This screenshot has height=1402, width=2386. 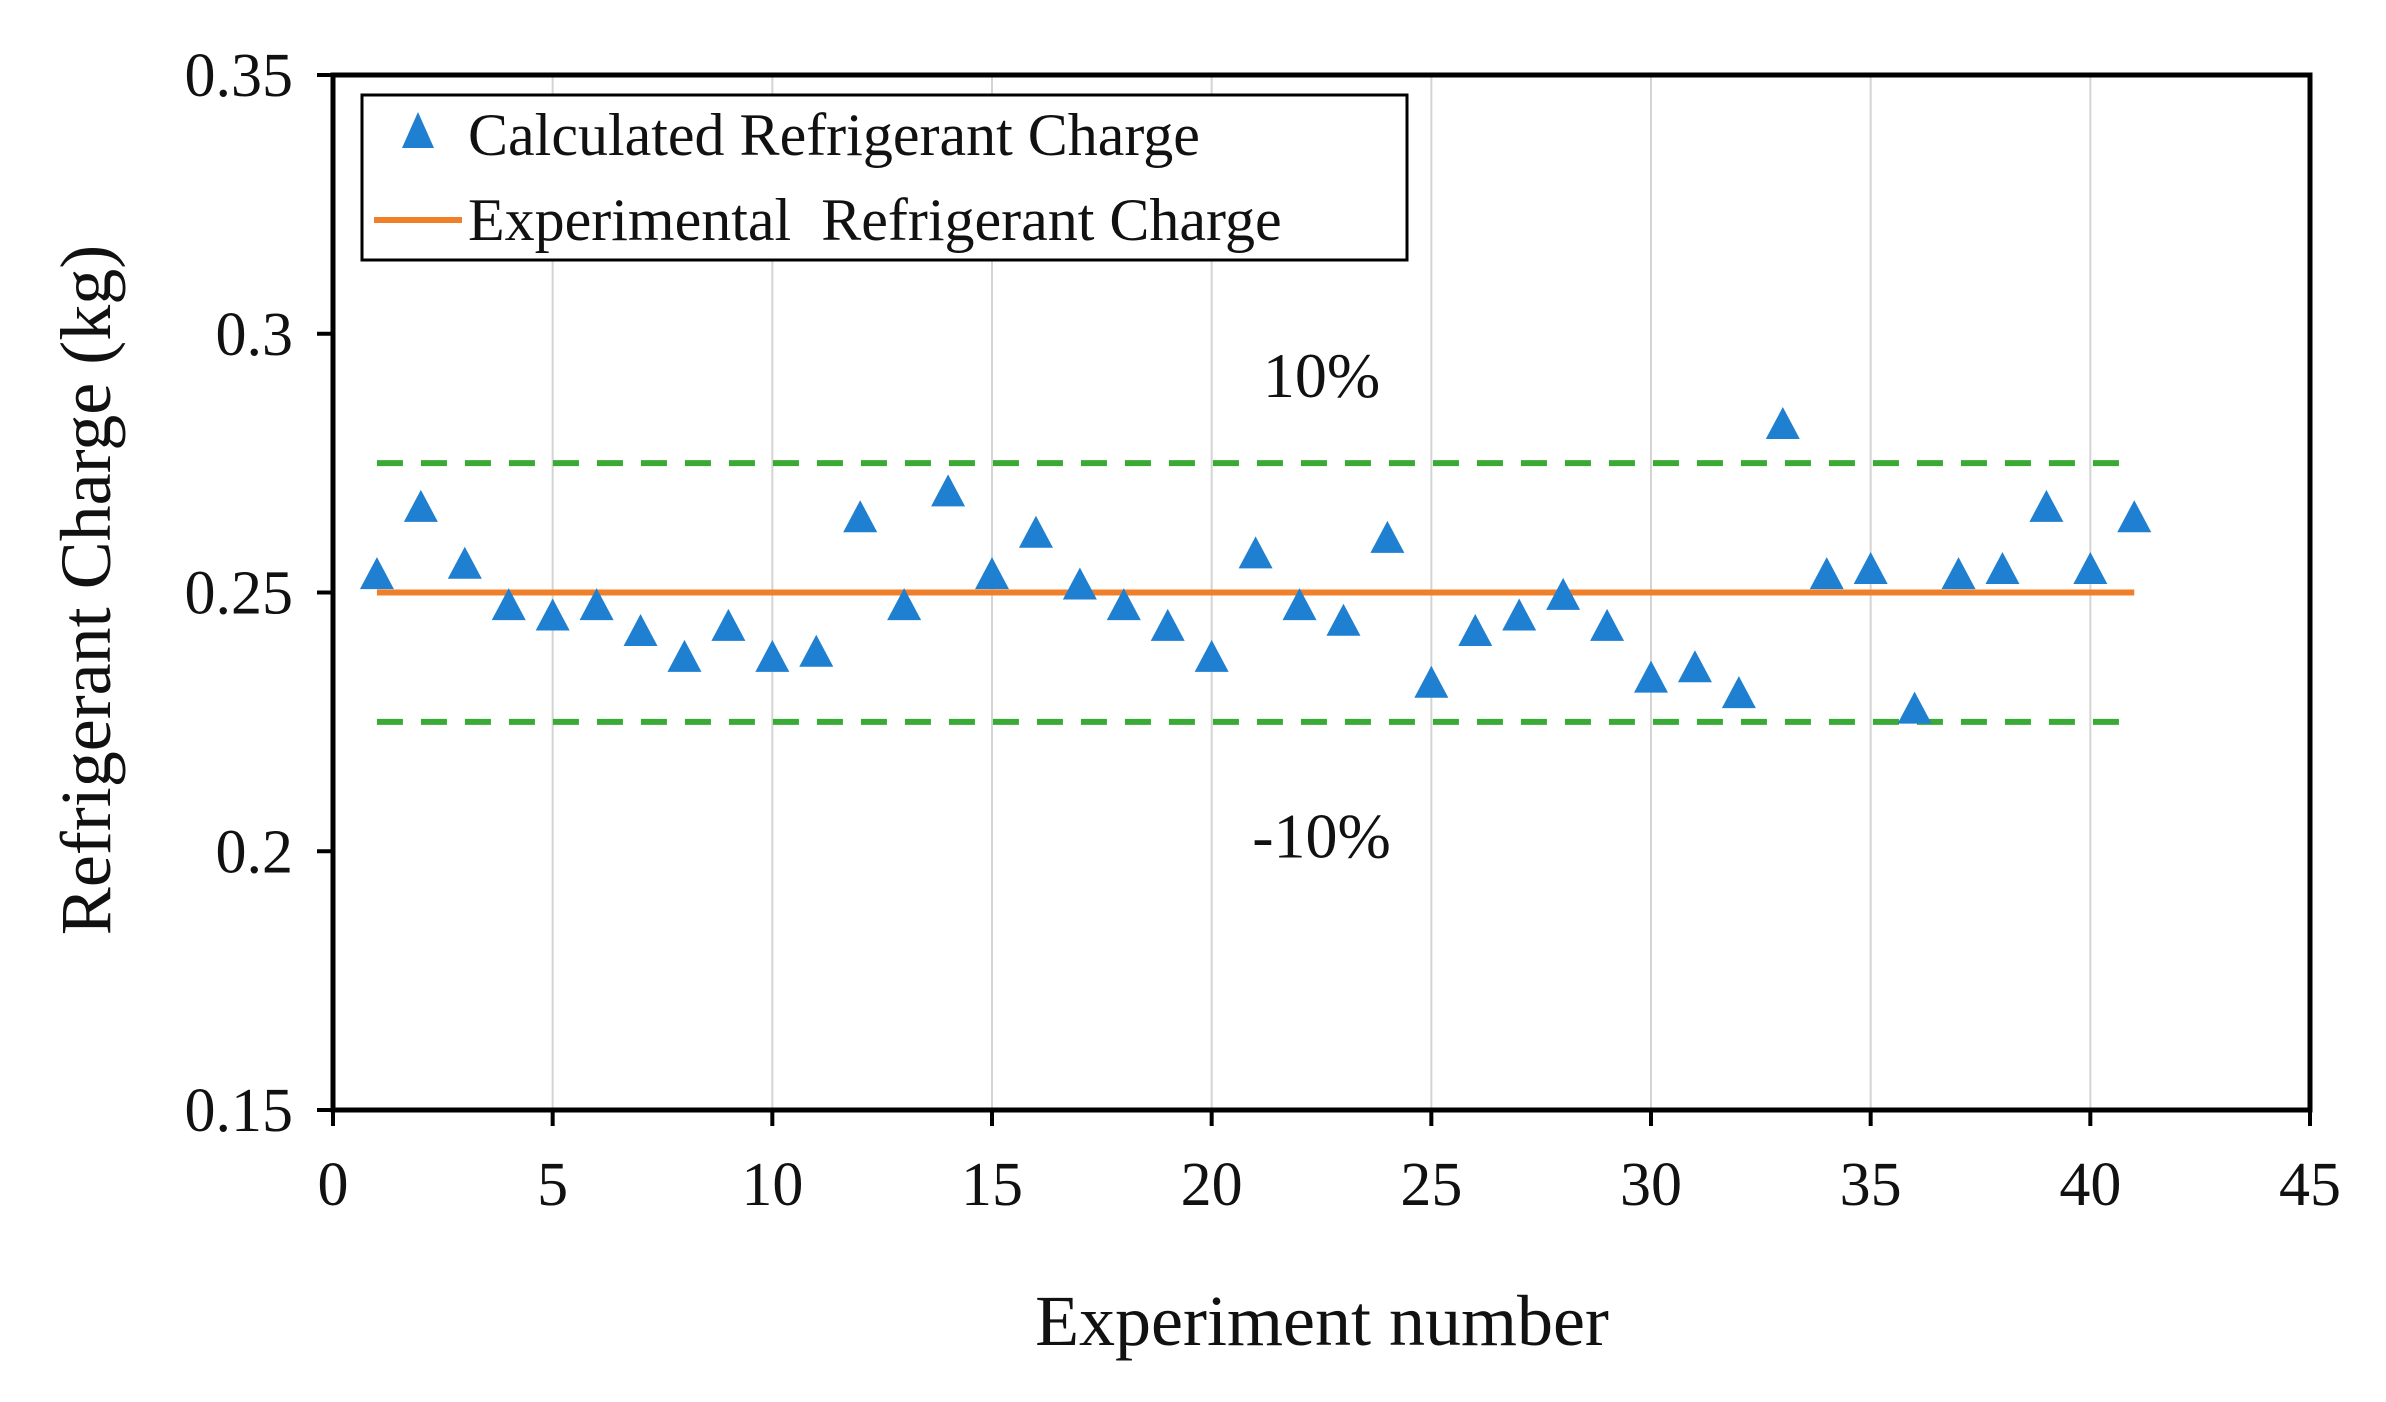 I want to click on x-tick-label: 40, so click(x=2090, y=1185).